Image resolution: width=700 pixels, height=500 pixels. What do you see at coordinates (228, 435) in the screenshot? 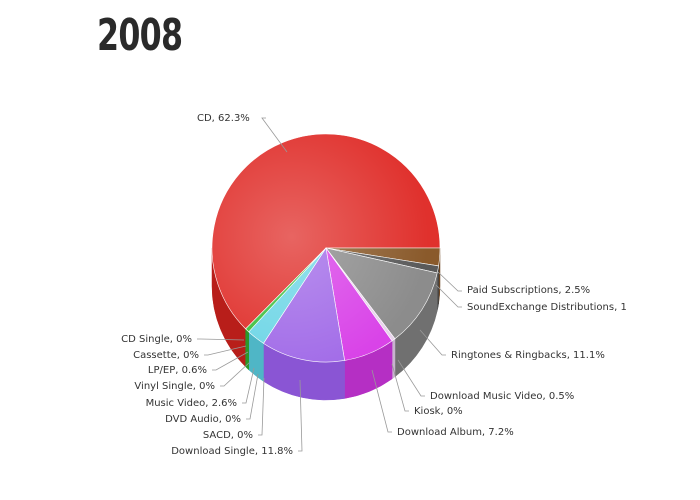
I see `label-sacd-0: SACD, 0%` at bounding box center [228, 435].